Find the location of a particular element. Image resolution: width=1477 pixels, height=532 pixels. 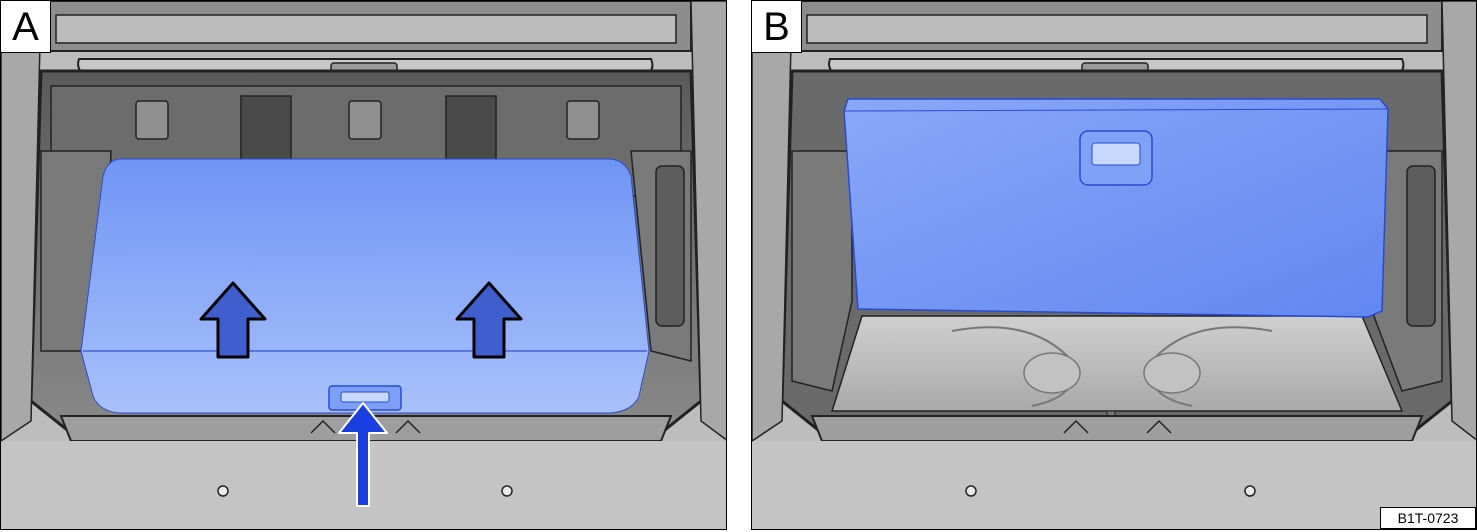

seatbelt-left is located at coordinates (266, 128).